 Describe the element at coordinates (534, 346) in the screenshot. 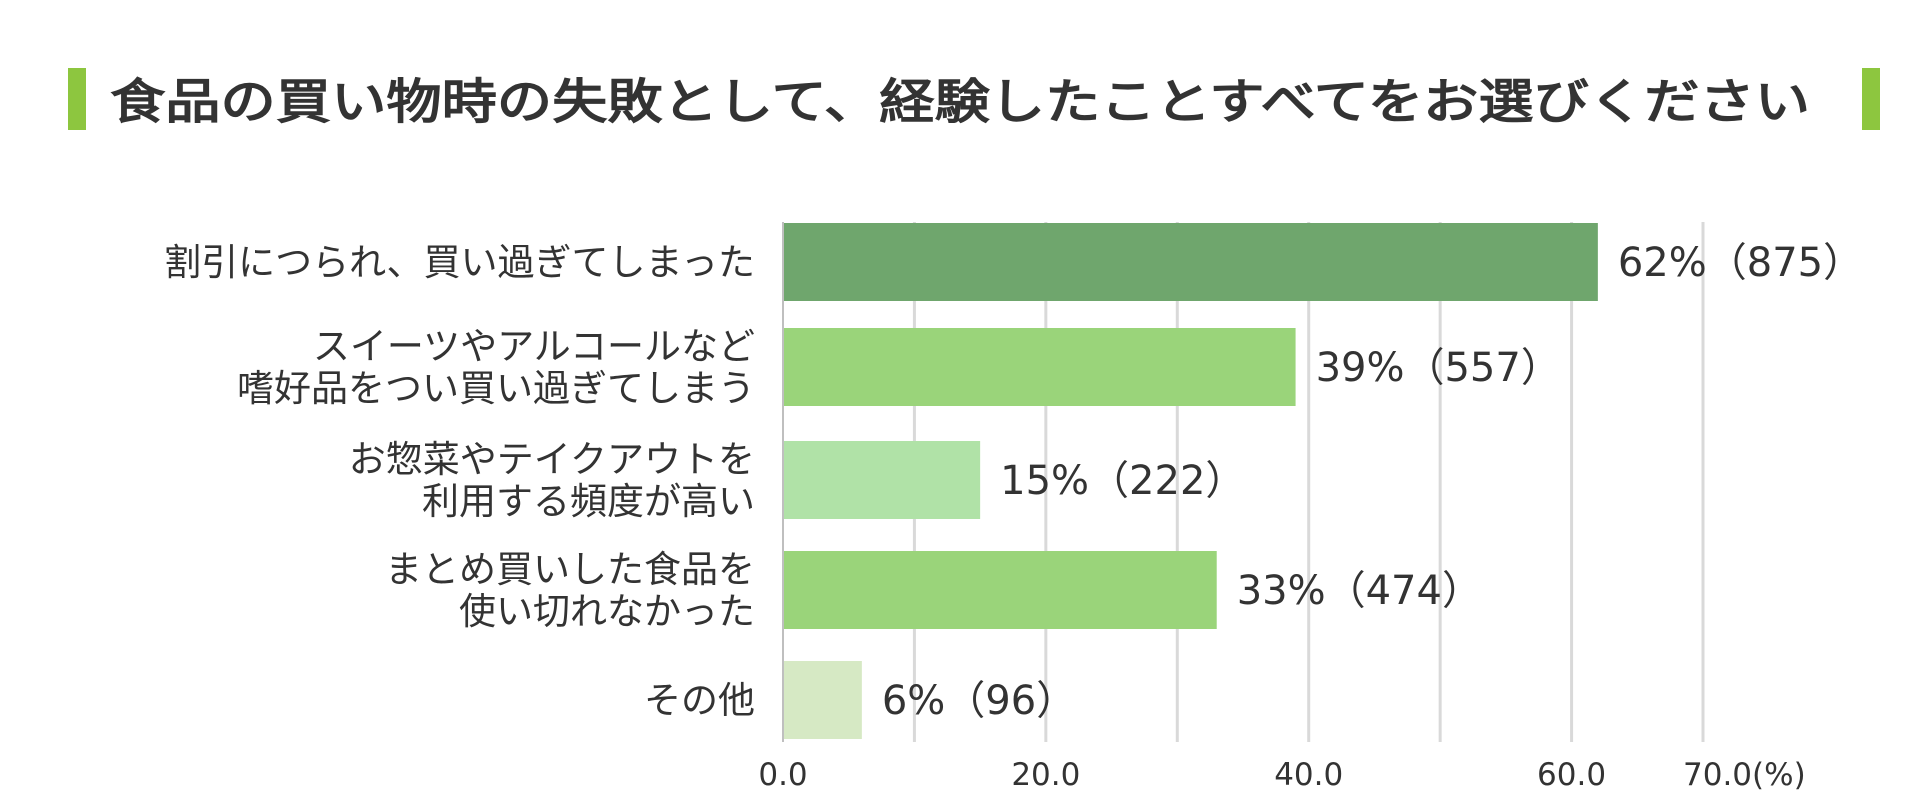

I see `category-label: スイーツやアルコールなど` at that location.